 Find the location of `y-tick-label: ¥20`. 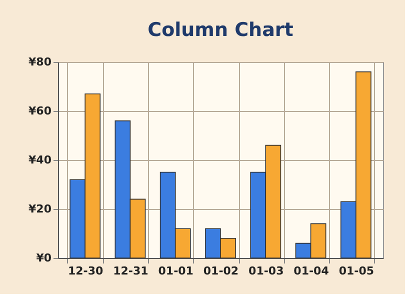

y-tick-label: ¥20 is located at coordinates (40, 209).